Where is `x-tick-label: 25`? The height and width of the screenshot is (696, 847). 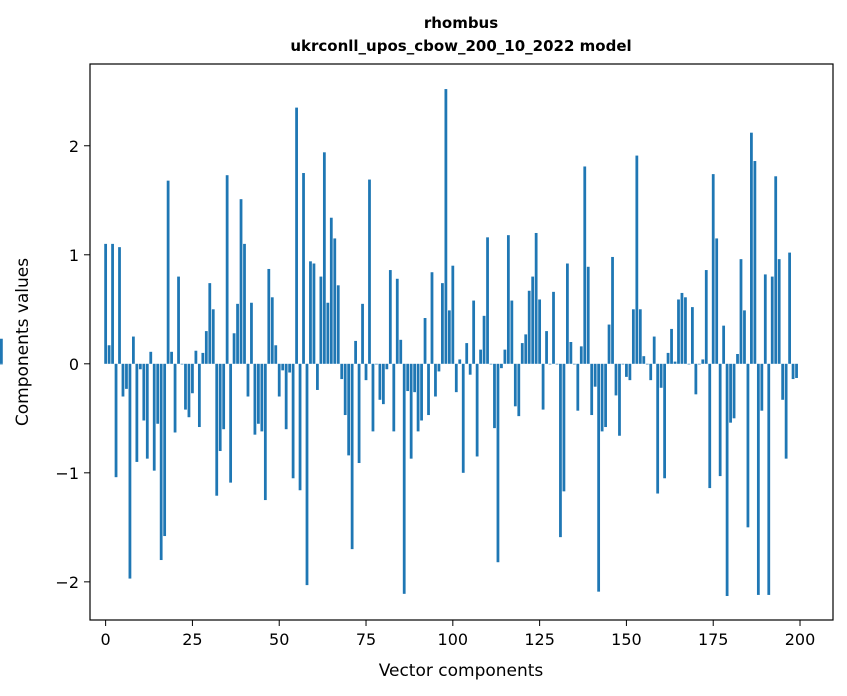
x-tick-label: 25 is located at coordinates (192, 639).